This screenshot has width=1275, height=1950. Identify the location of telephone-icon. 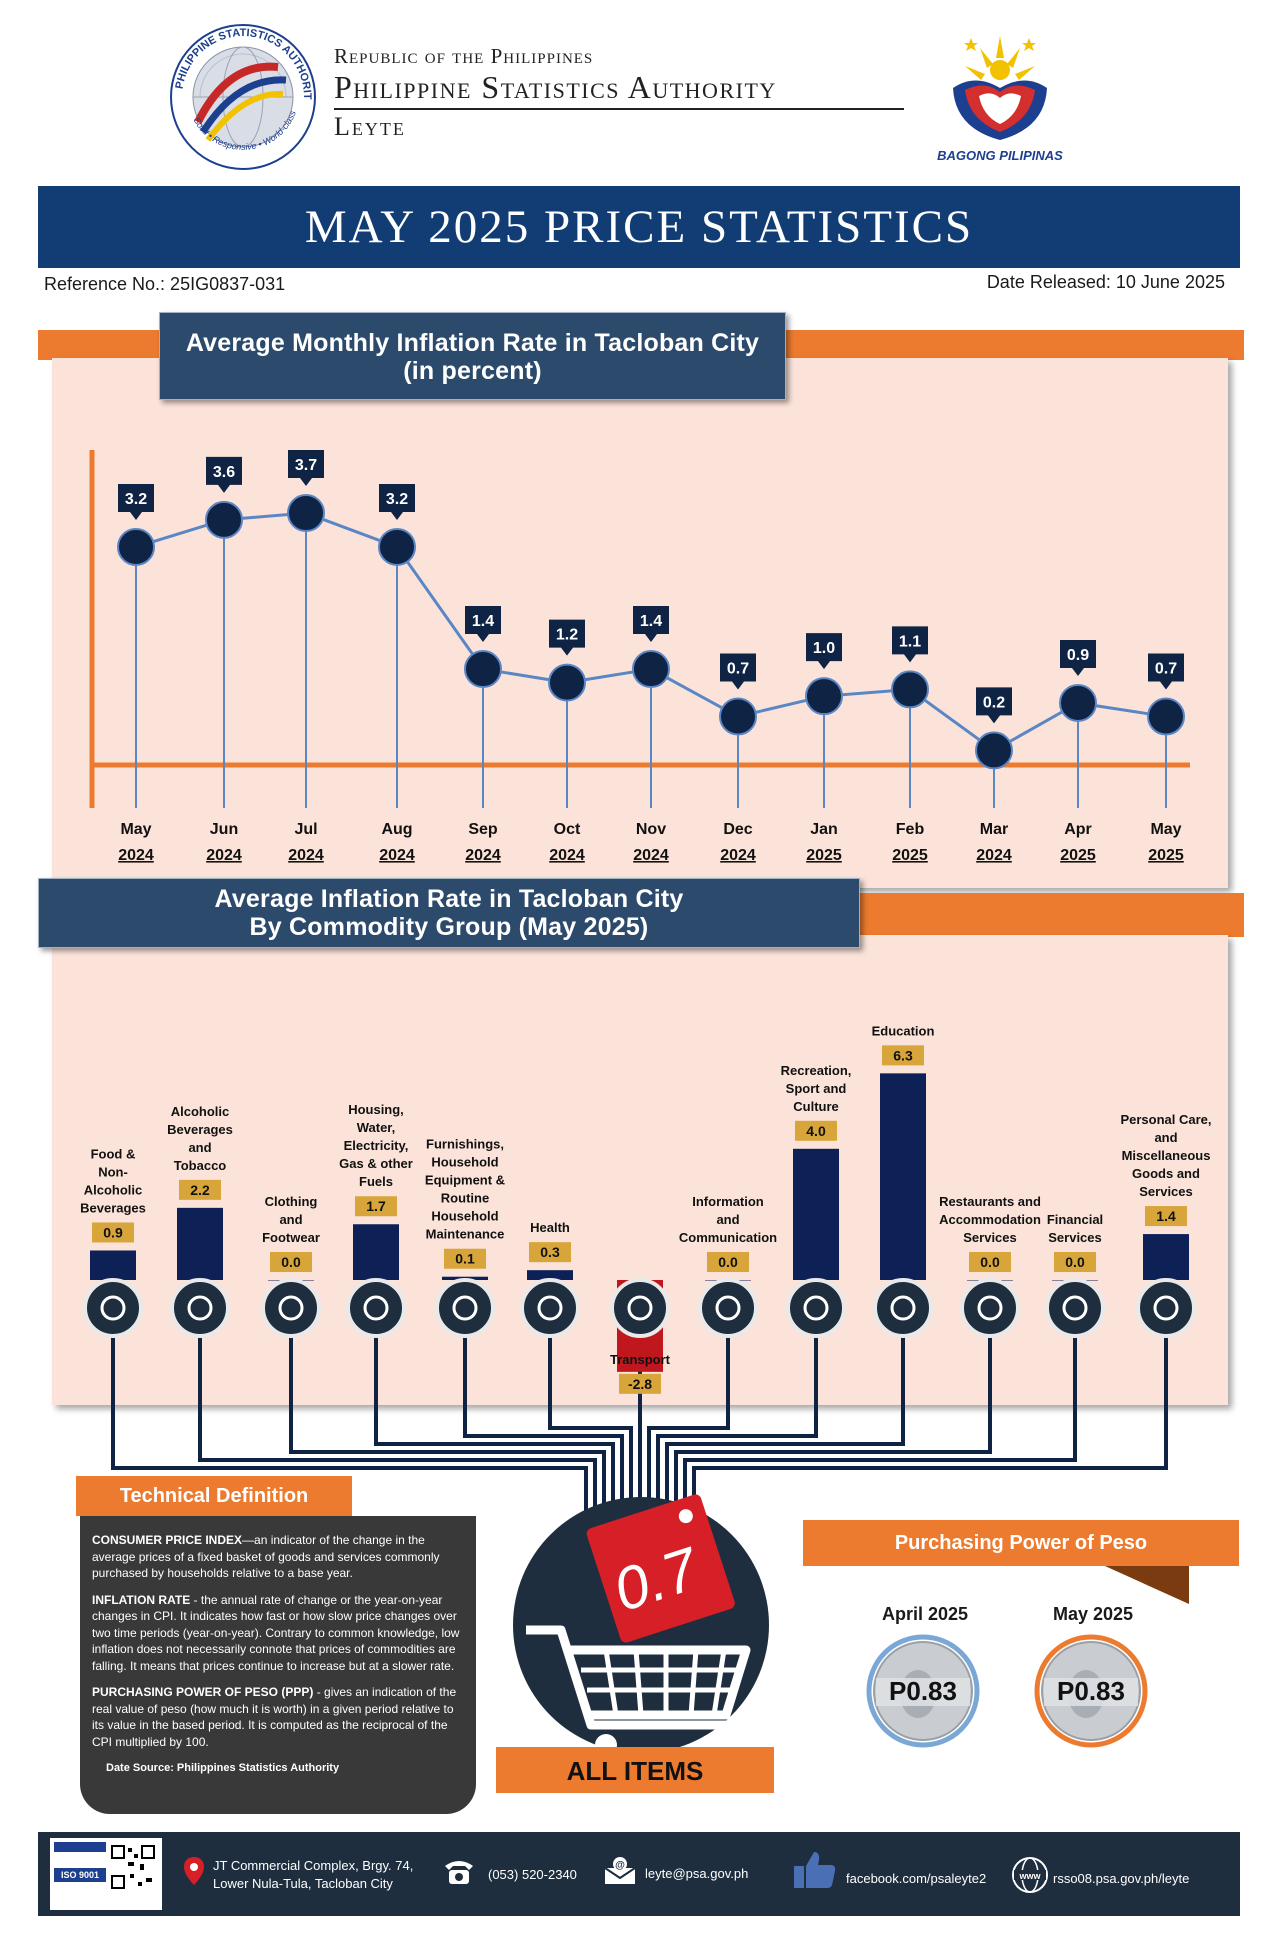
(459, 1872).